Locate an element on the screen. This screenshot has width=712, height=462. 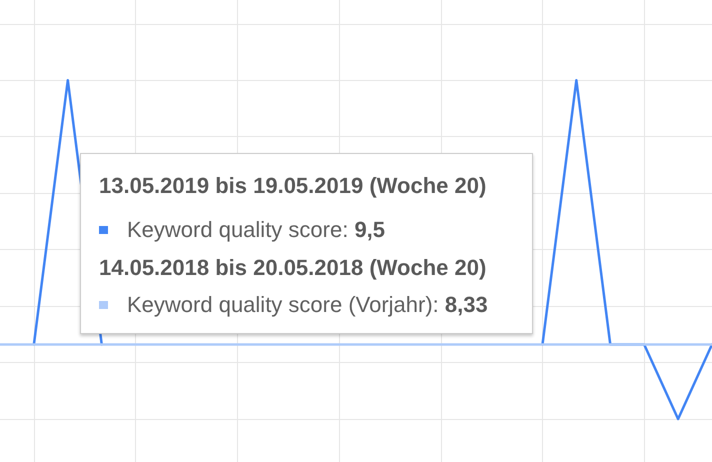
annotation: Keyword quality score (Vorjahr): 8,33 is located at coordinates (307, 304).